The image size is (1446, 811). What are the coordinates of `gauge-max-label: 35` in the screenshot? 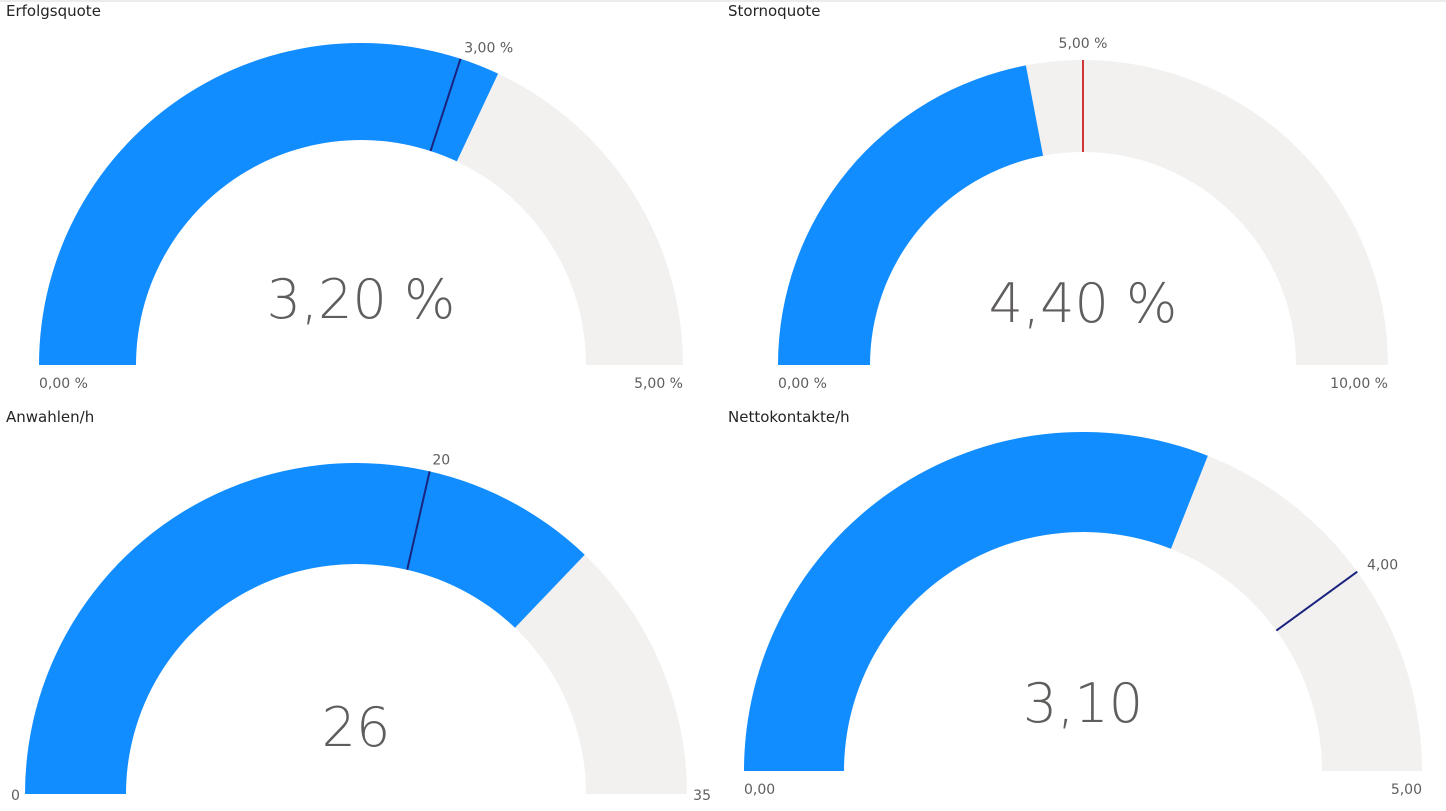 It's located at (702, 796).